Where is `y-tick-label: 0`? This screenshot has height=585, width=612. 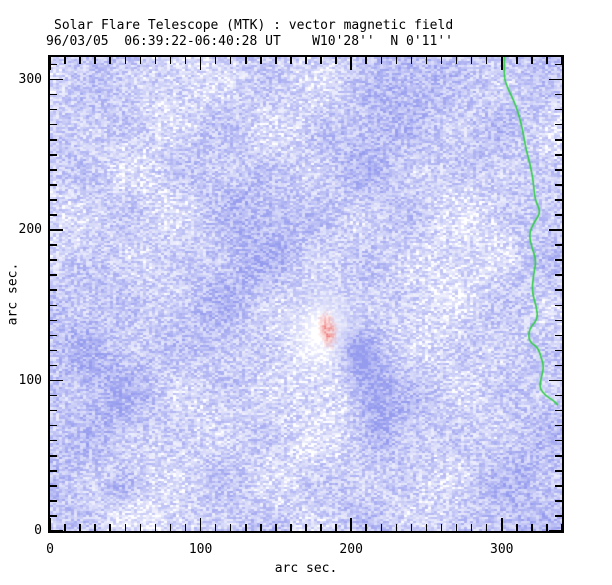 y-tick-label: 0 is located at coordinates (38, 530).